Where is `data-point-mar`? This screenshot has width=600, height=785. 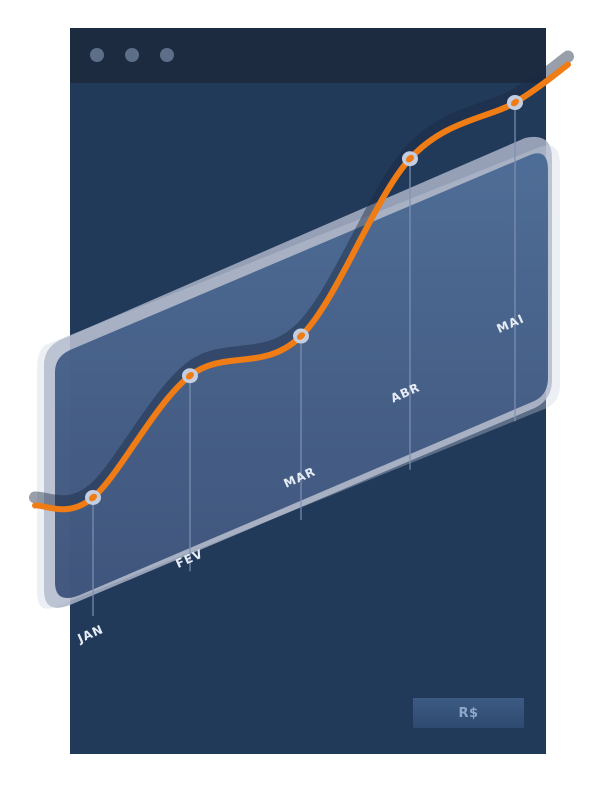
data-point-mar is located at coordinates (301, 336).